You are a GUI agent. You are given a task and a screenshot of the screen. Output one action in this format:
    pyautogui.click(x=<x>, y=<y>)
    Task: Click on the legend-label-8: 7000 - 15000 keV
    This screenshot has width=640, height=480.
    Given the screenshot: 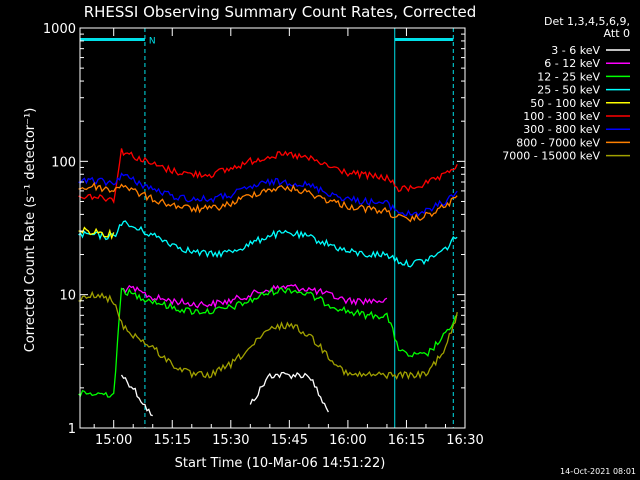 What is the action you would take?
    pyautogui.click(x=551, y=156)
    